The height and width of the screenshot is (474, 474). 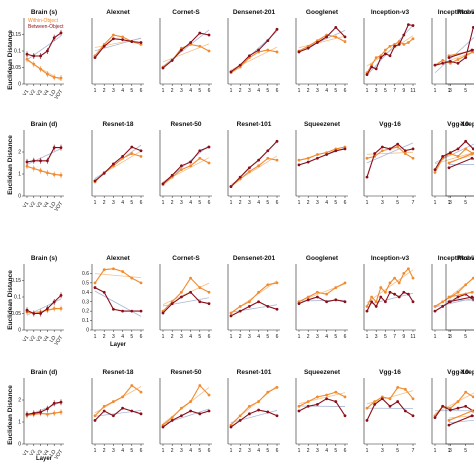 I want to click on panel-title: Inception-v3, so click(x=390, y=12).